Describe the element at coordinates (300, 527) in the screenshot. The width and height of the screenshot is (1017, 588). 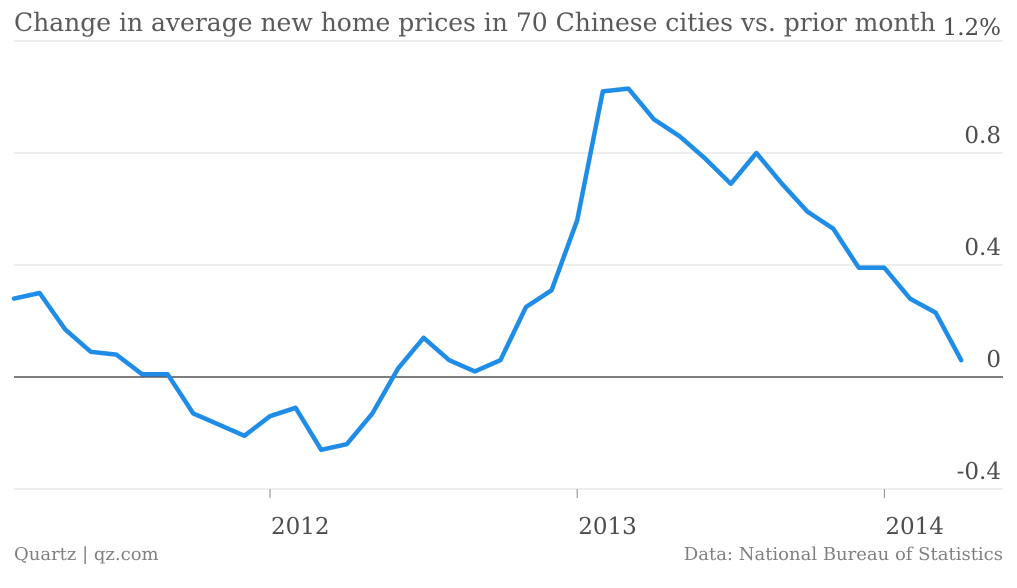
I see `x-tick-label: 2012` at that location.